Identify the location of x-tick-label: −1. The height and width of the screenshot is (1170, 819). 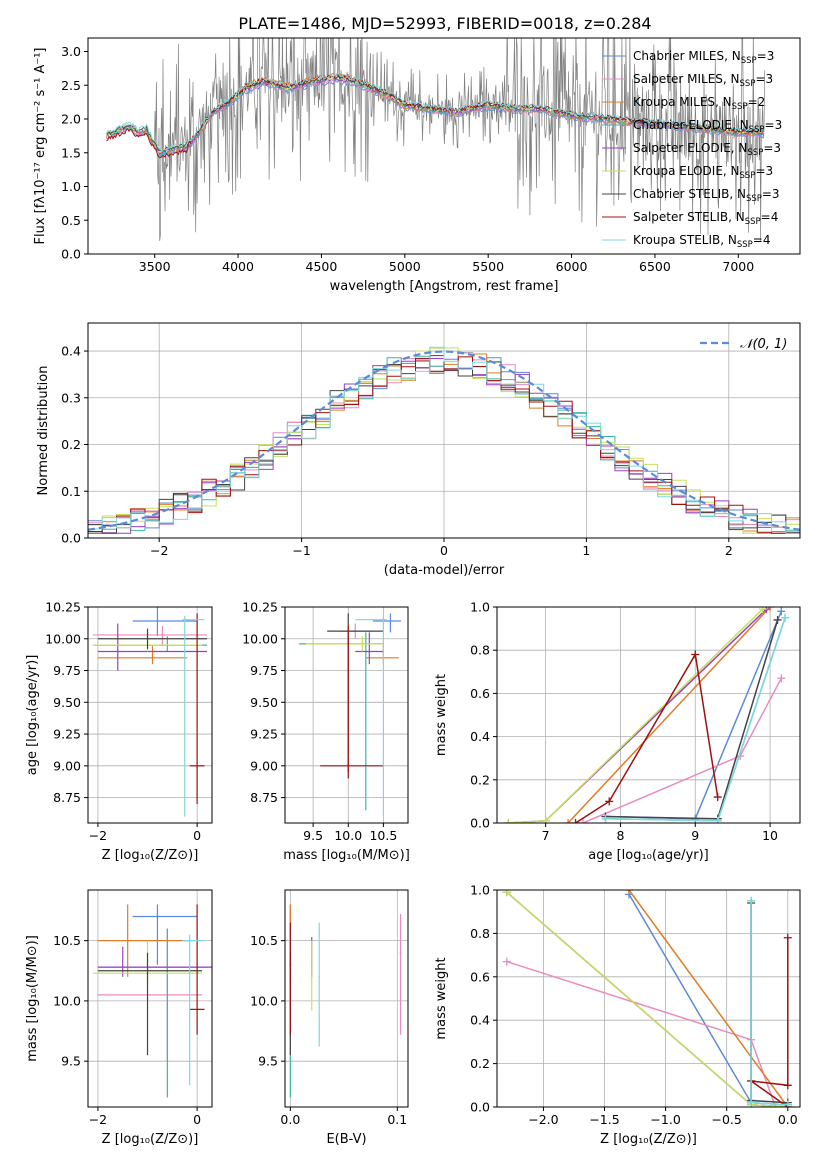
(301, 550).